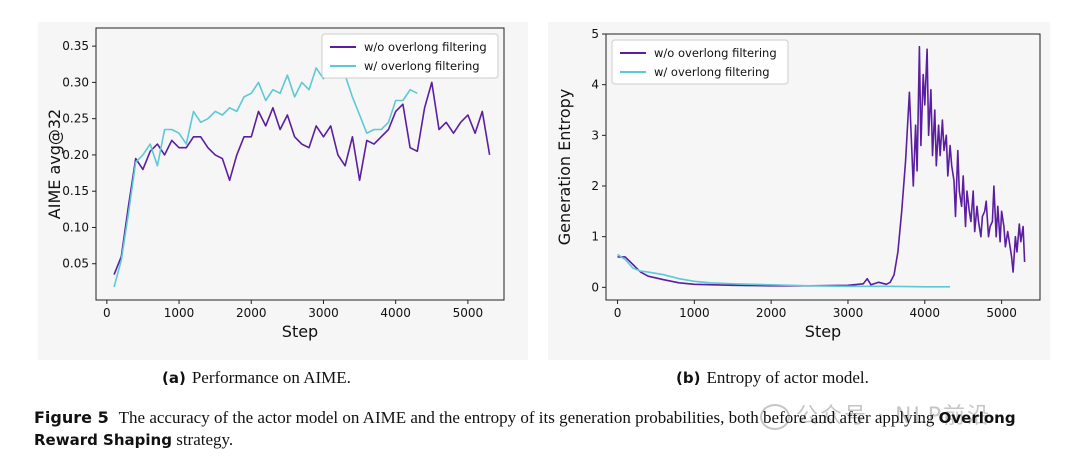  Describe the element at coordinates (75, 155) in the screenshot. I see `y-tick-label: 0.20` at that location.